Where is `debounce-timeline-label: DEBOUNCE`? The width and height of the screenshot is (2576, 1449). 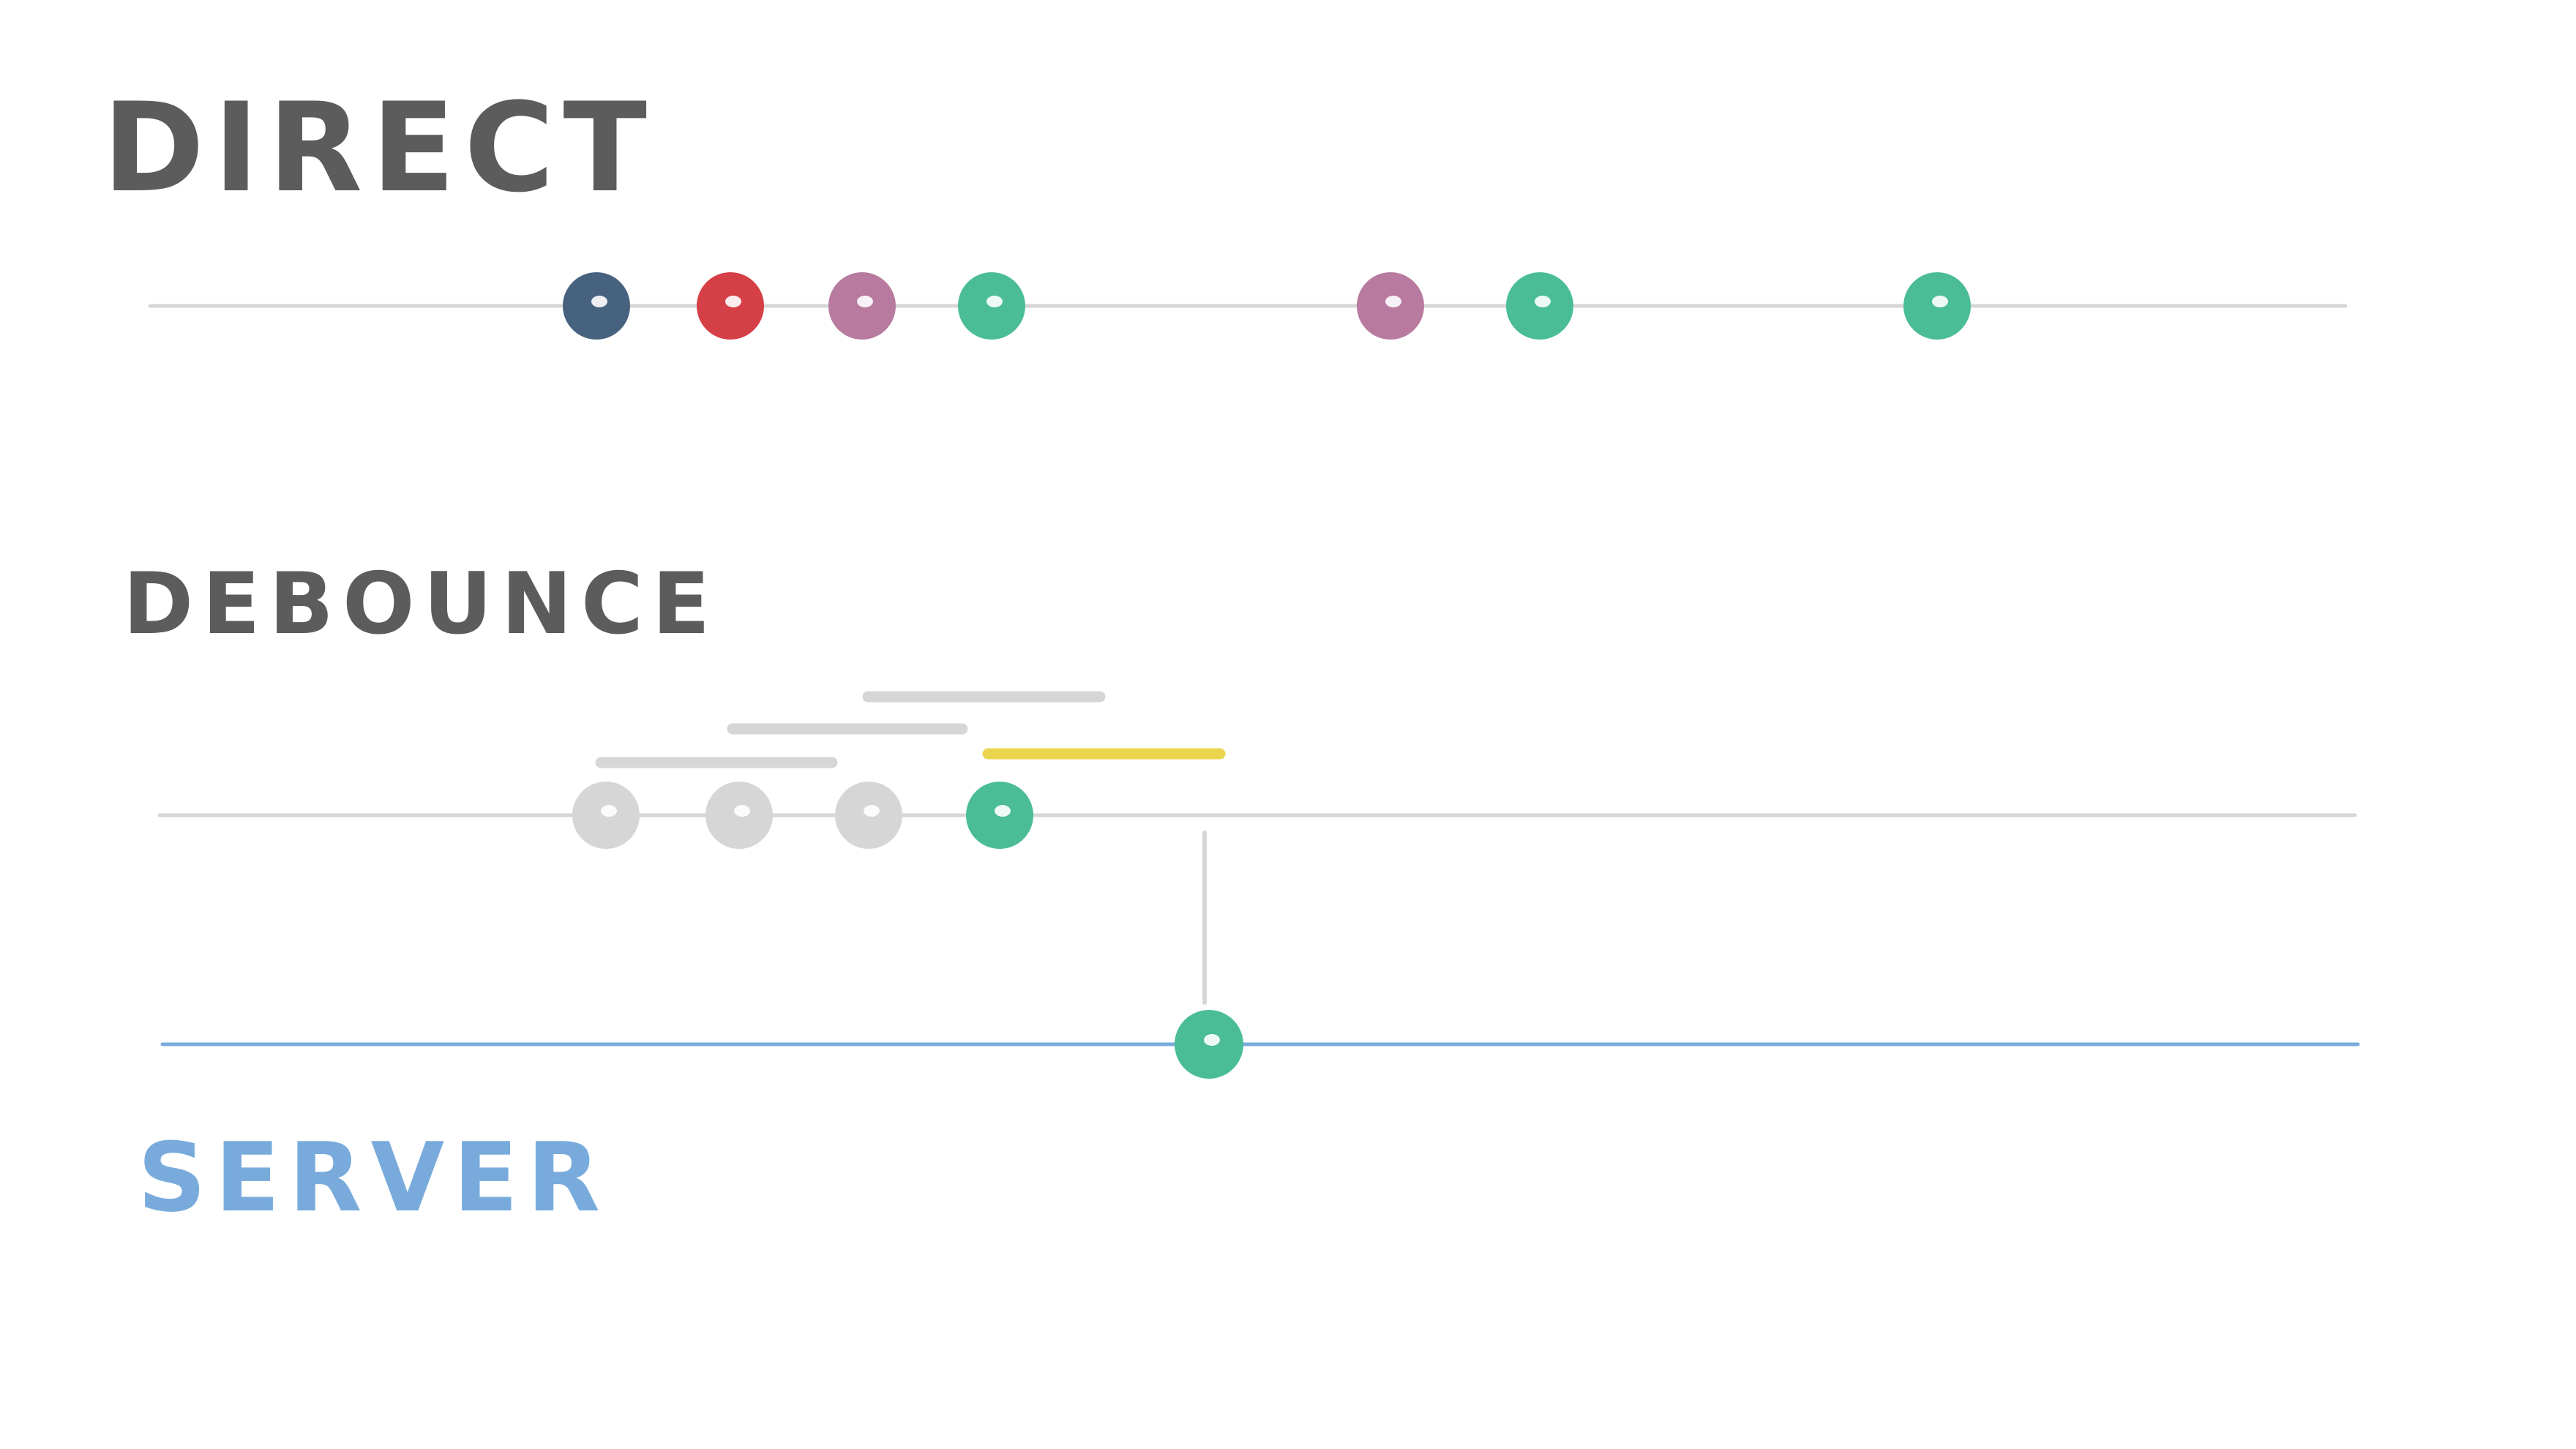
debounce-timeline-label: DEBOUNCE is located at coordinates (421, 604).